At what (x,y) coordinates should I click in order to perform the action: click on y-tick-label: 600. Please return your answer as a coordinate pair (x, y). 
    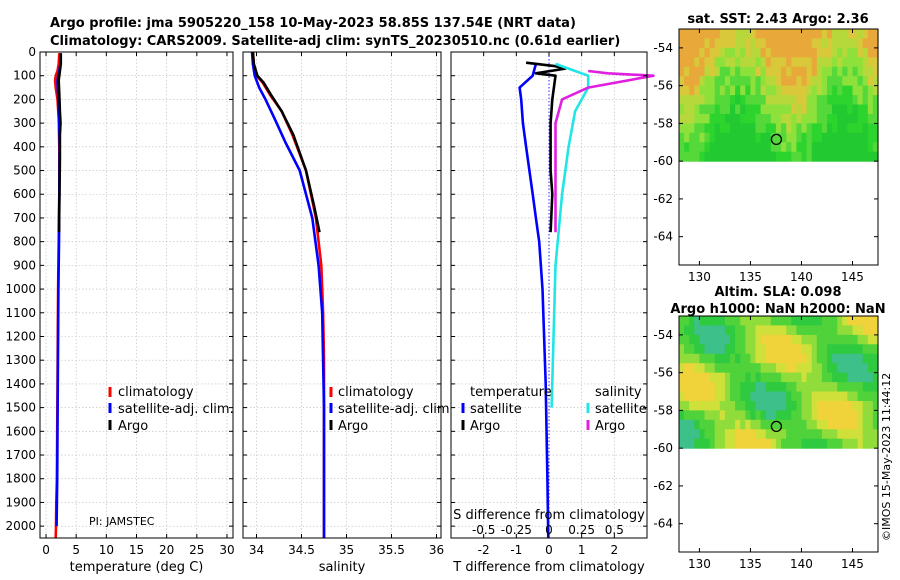
    Looking at the image, I should click on (24, 194).